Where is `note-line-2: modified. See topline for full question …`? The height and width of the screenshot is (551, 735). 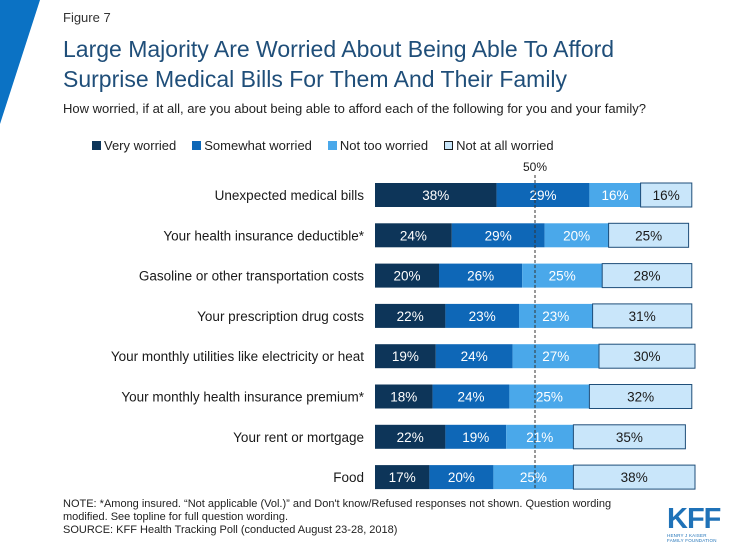
note-line-2: modified. See topline for full question … is located at coordinates (176, 517).